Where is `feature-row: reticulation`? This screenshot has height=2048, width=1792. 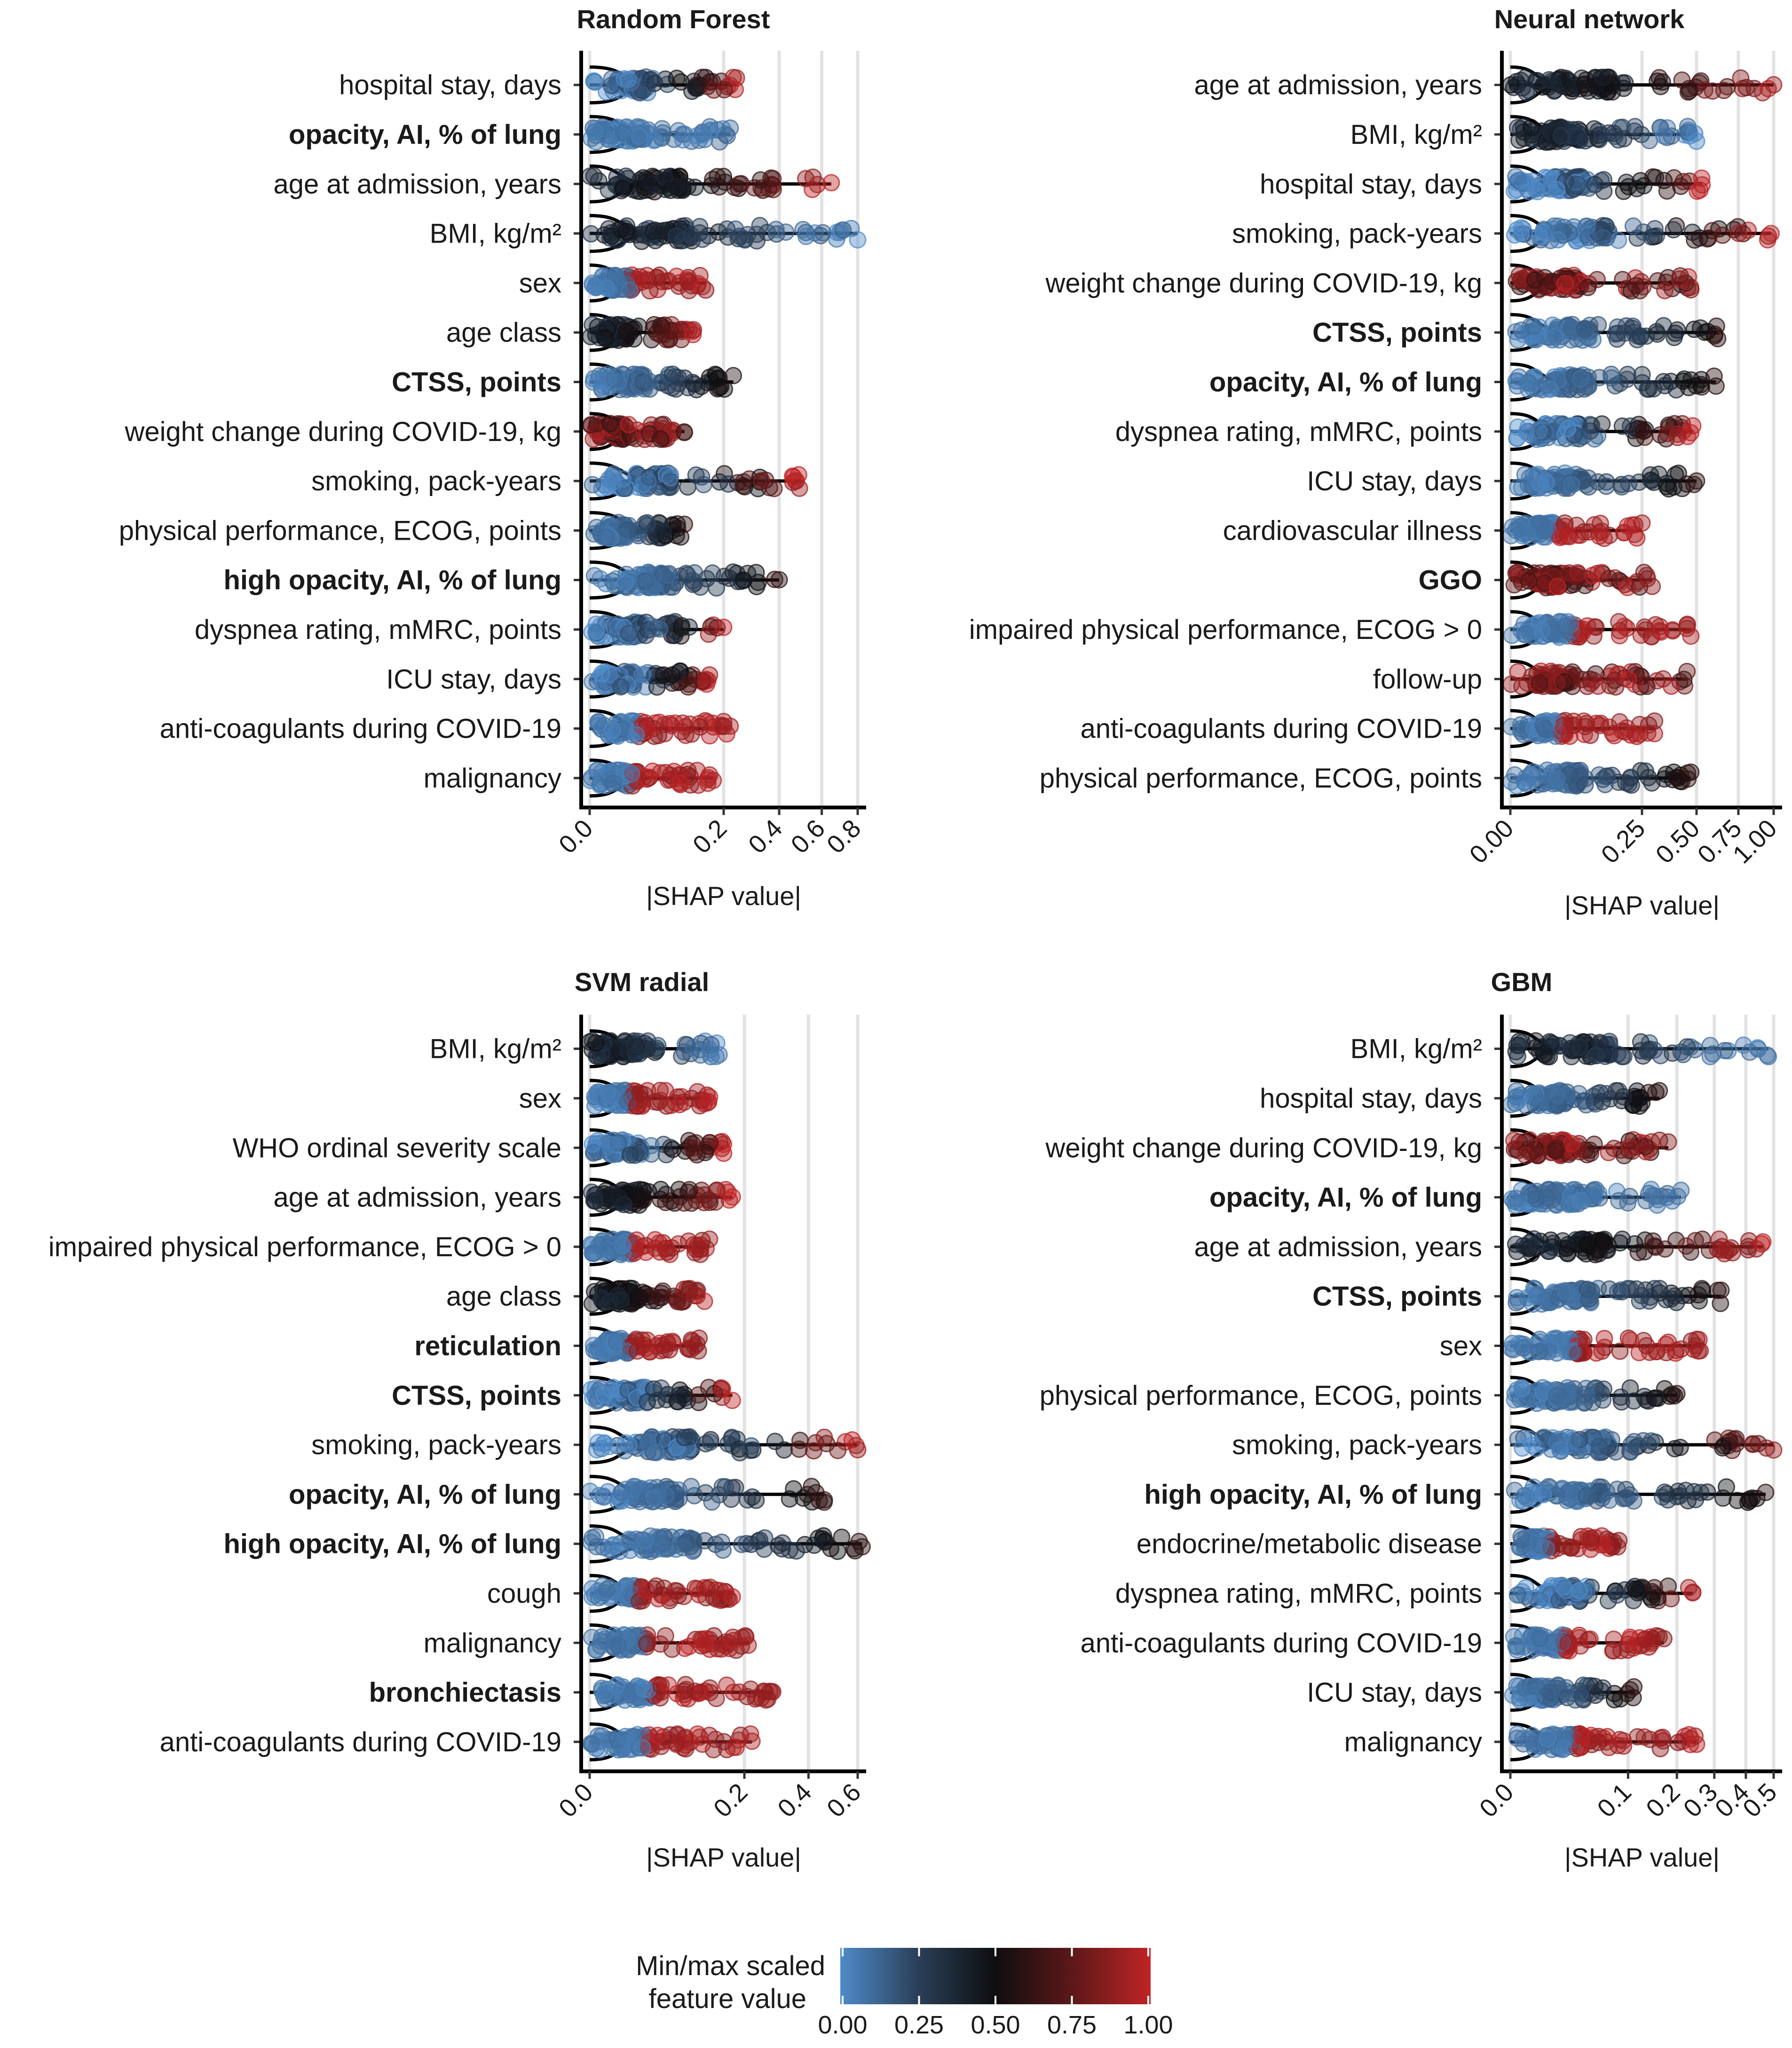
feature-row: reticulation is located at coordinates (561, 1345).